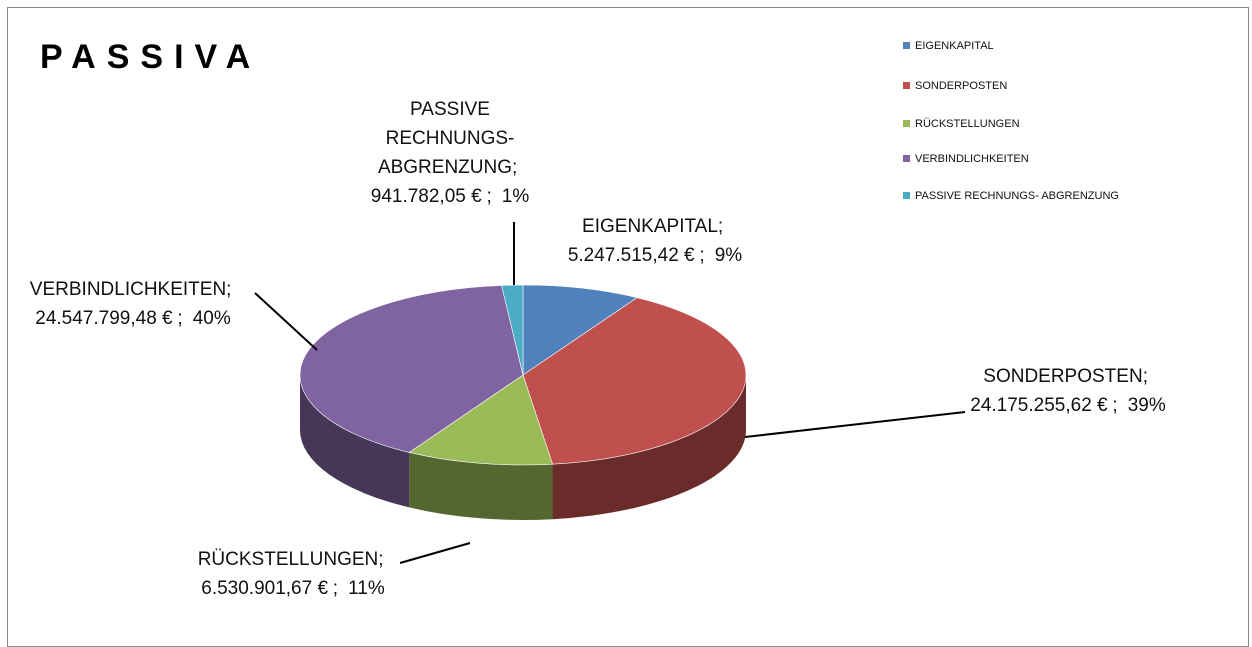  I want to click on legend-item: SONDERPOSTEN, so click(955, 86).